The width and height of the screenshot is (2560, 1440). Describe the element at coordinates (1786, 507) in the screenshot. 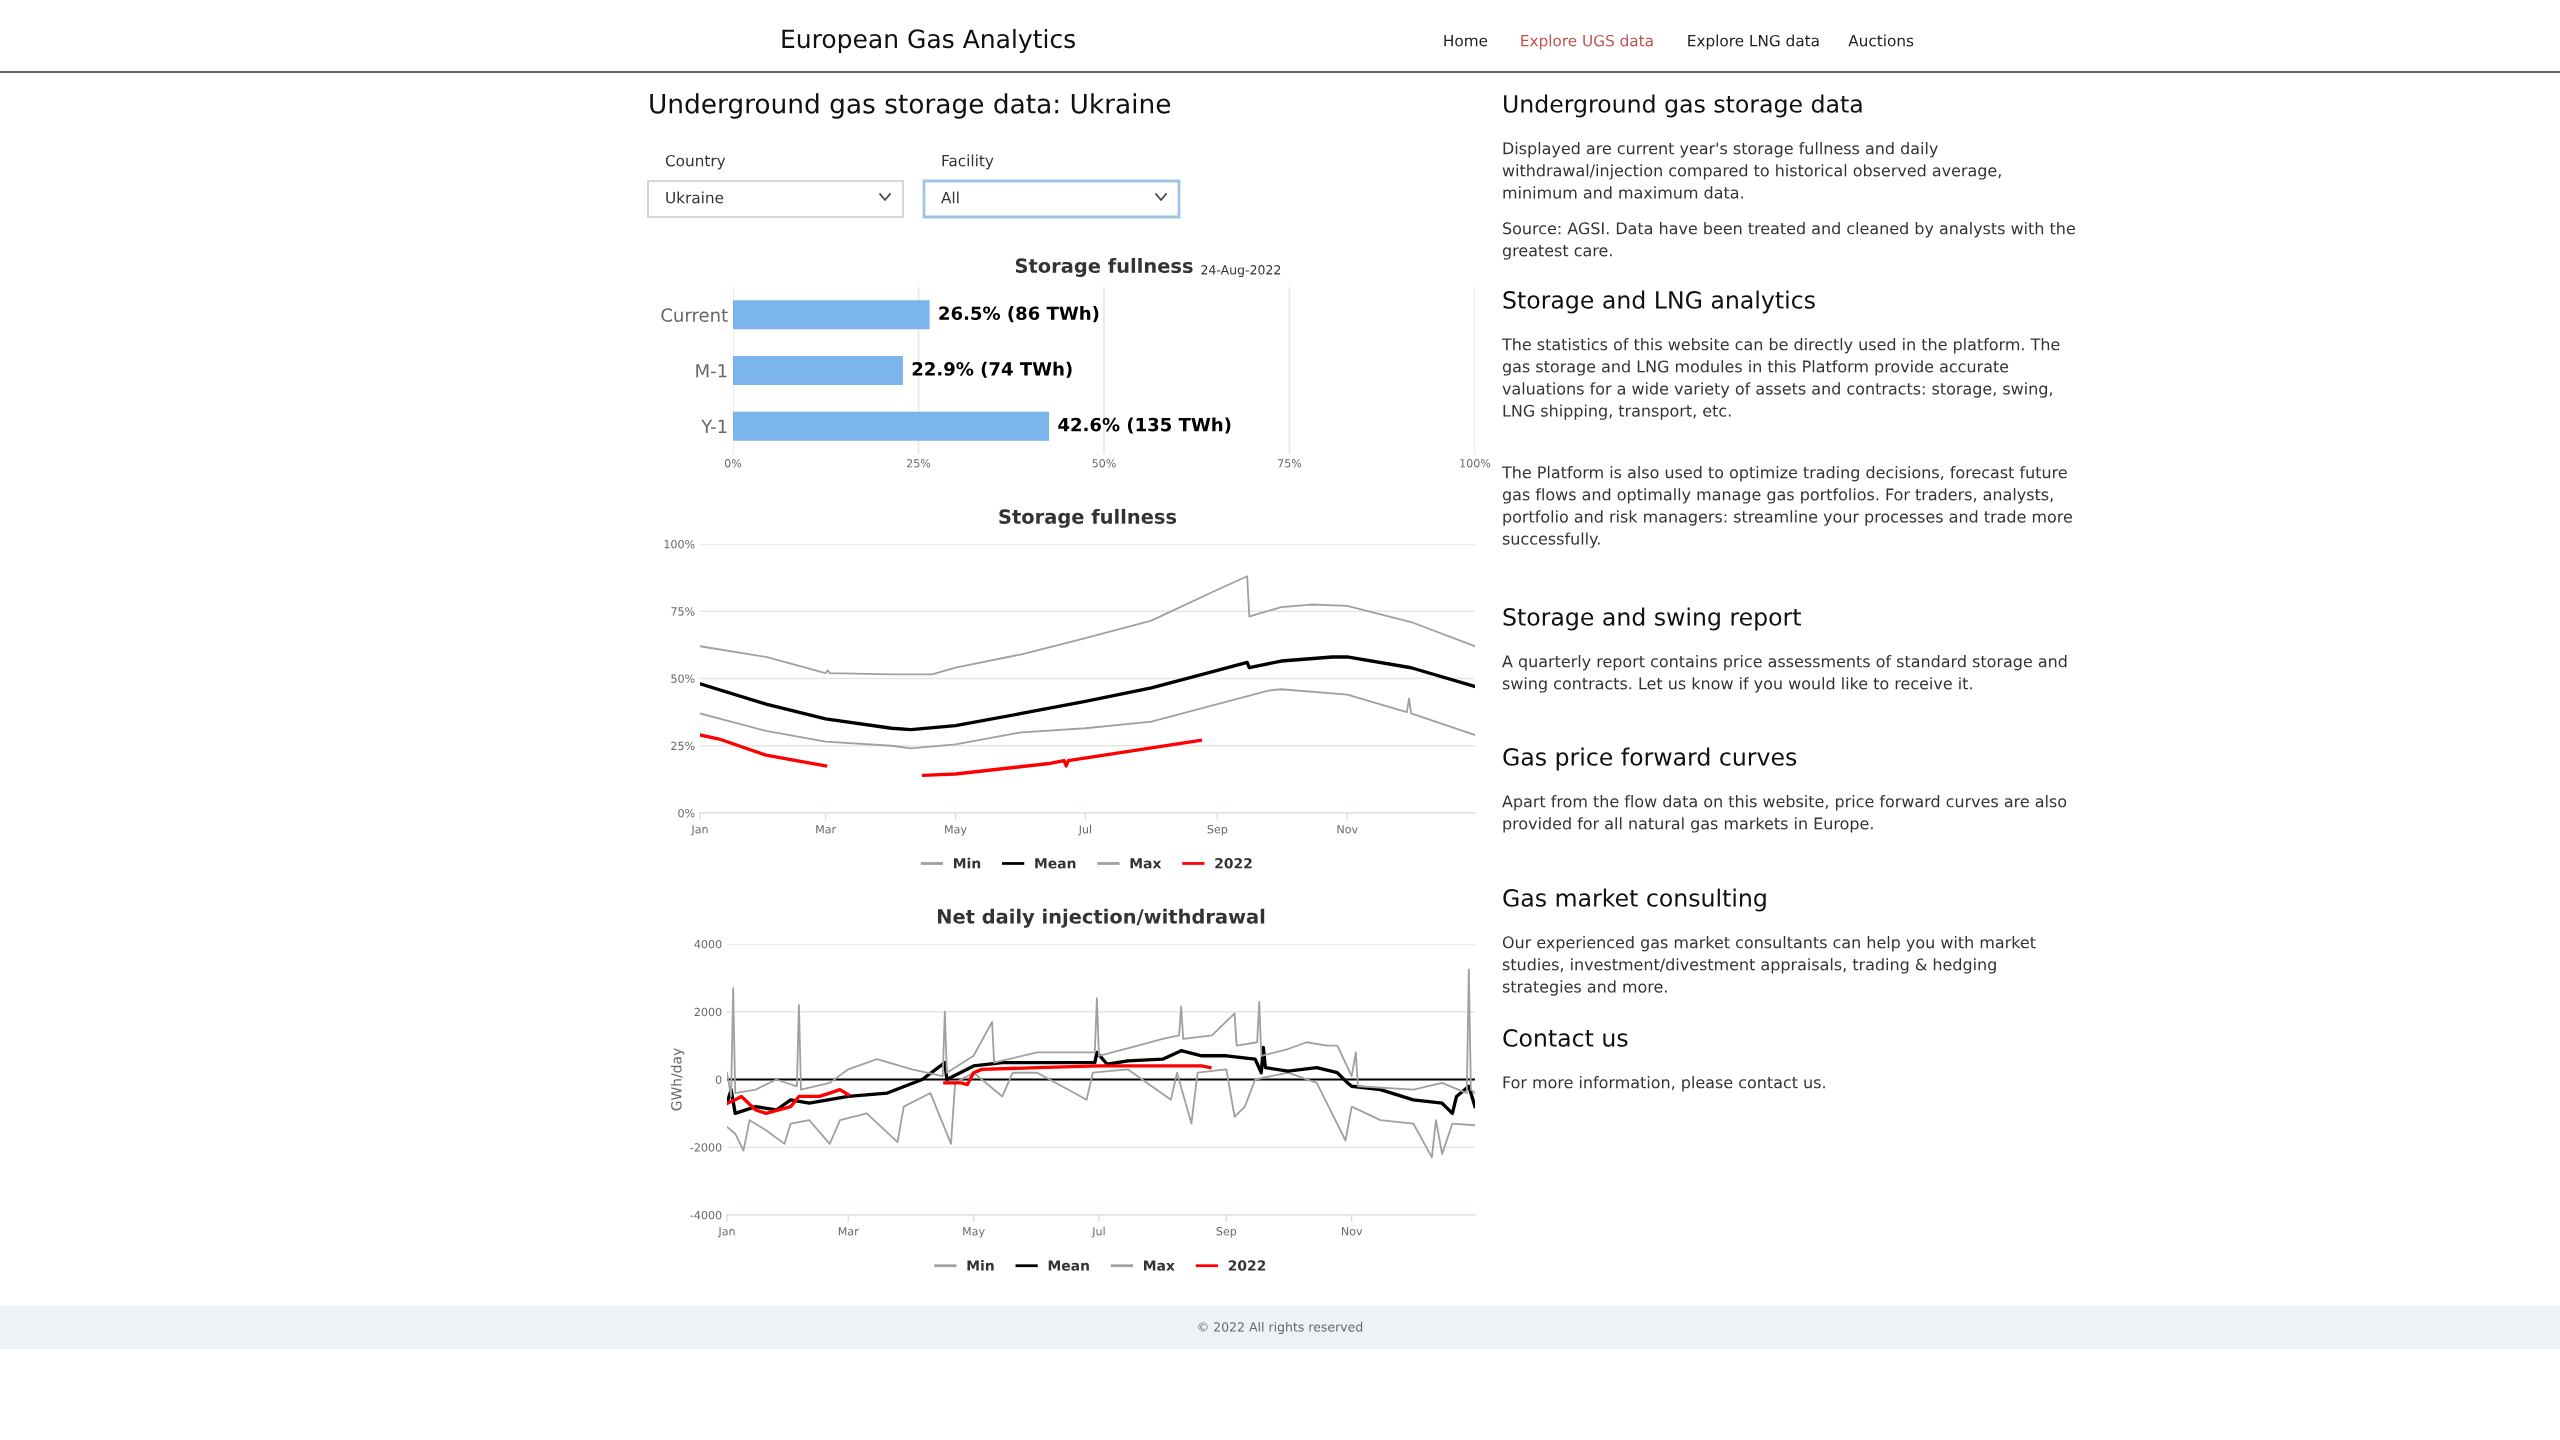

I see `text: The Platform is also used to optimize trading decisions, forecast future gas flows and optimally manage gas portfolios. For traders, analysts, portfolio and risk managers: streamline your processes and trade more successfully.` at that location.